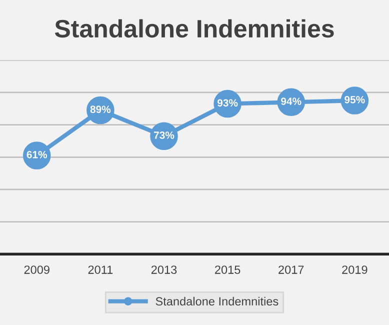  What do you see at coordinates (194, 28) in the screenshot?
I see `chart-title: Standalone Indemnities` at bounding box center [194, 28].